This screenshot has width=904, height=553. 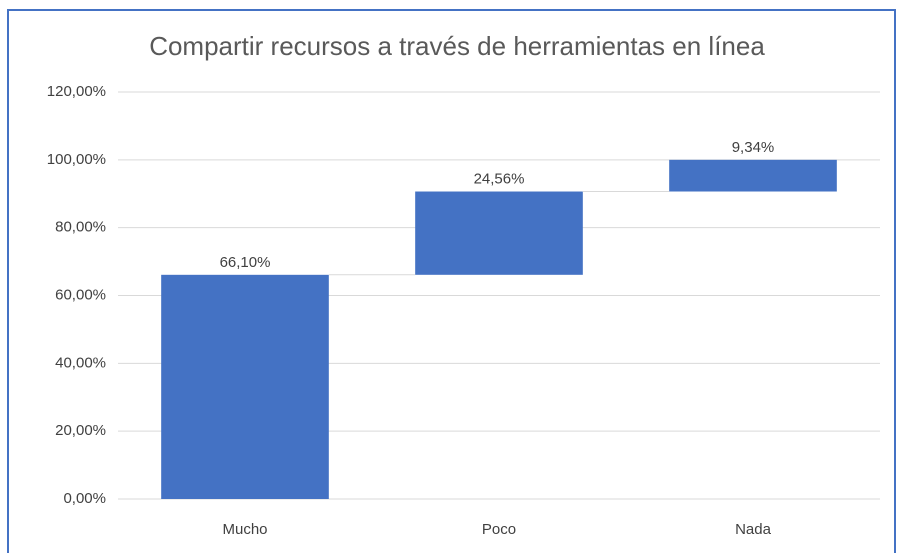 I want to click on data-label: 9,34%, so click(x=753, y=147).